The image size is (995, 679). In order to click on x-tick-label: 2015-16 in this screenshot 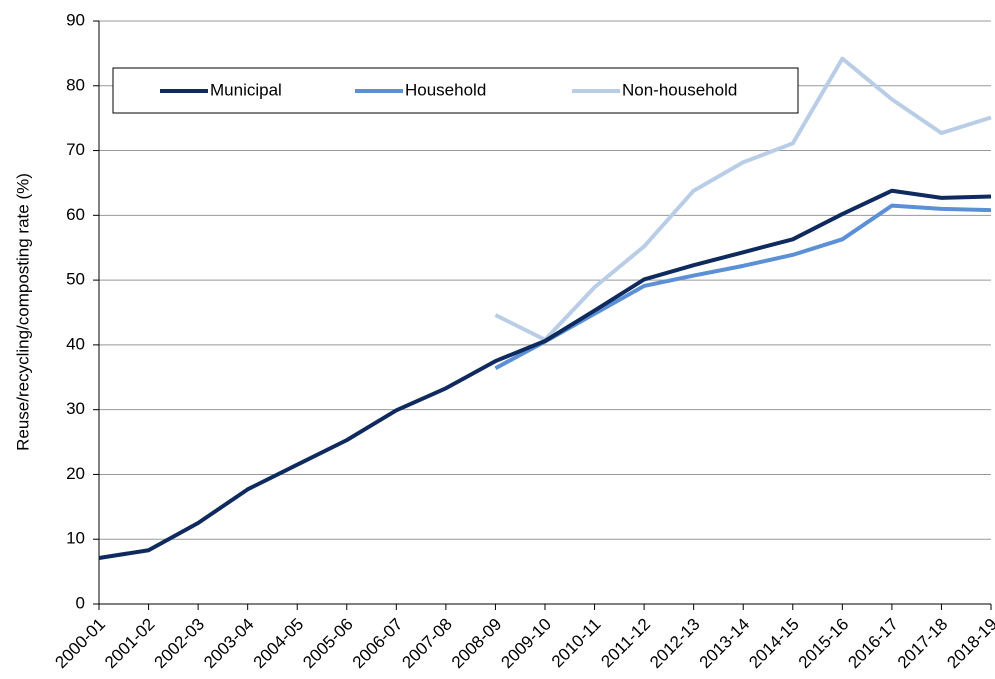, I will do `click(824, 644)`.